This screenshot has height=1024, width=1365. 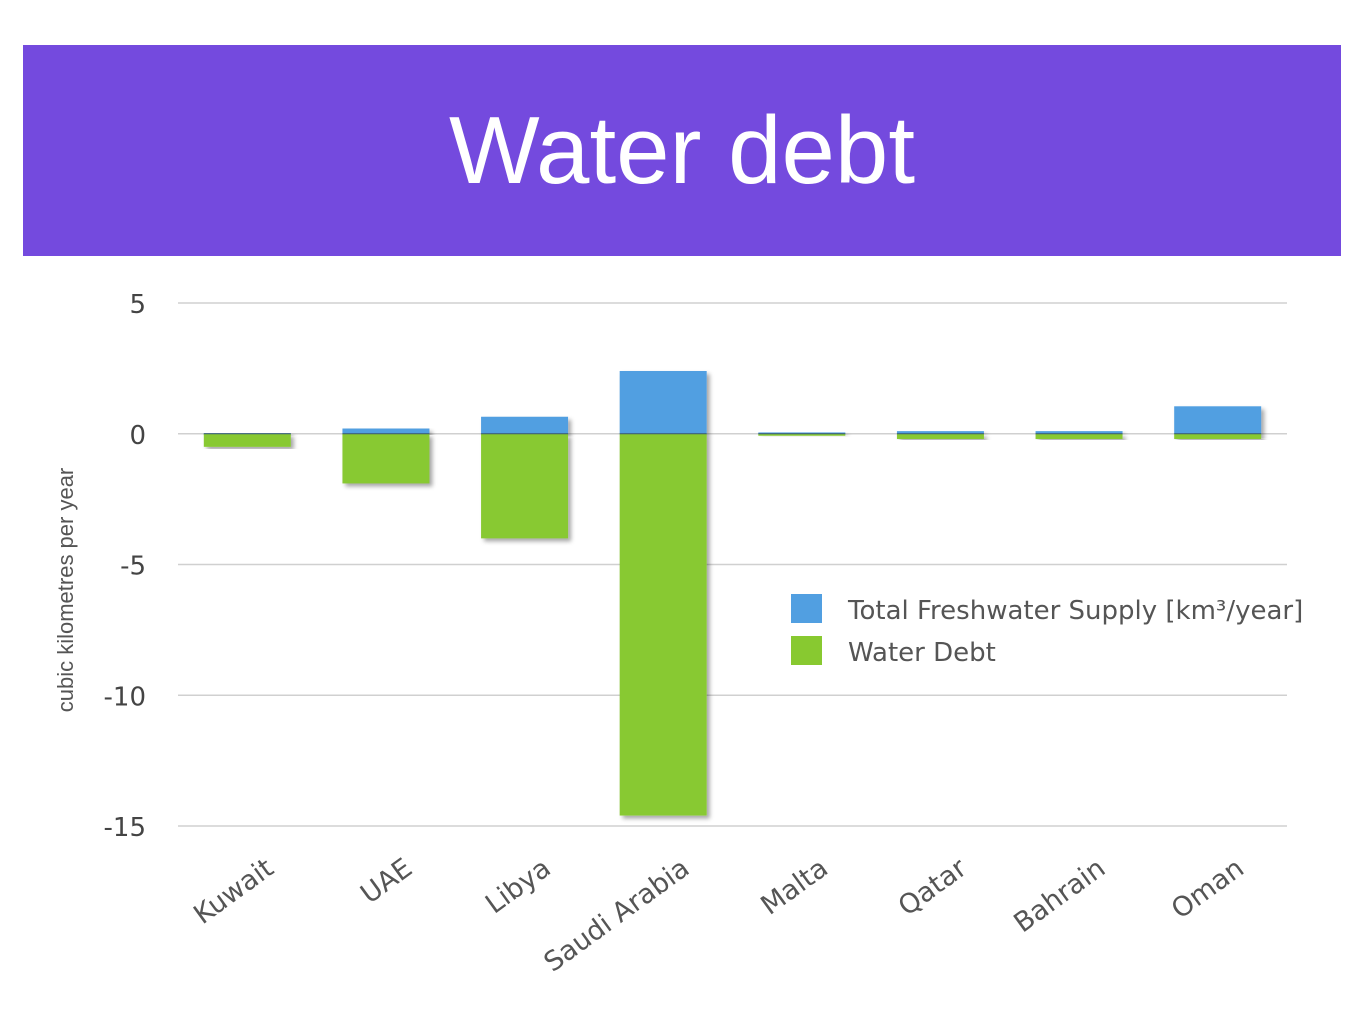 I want to click on x-category-label: Qatar, so click(x=933, y=887).